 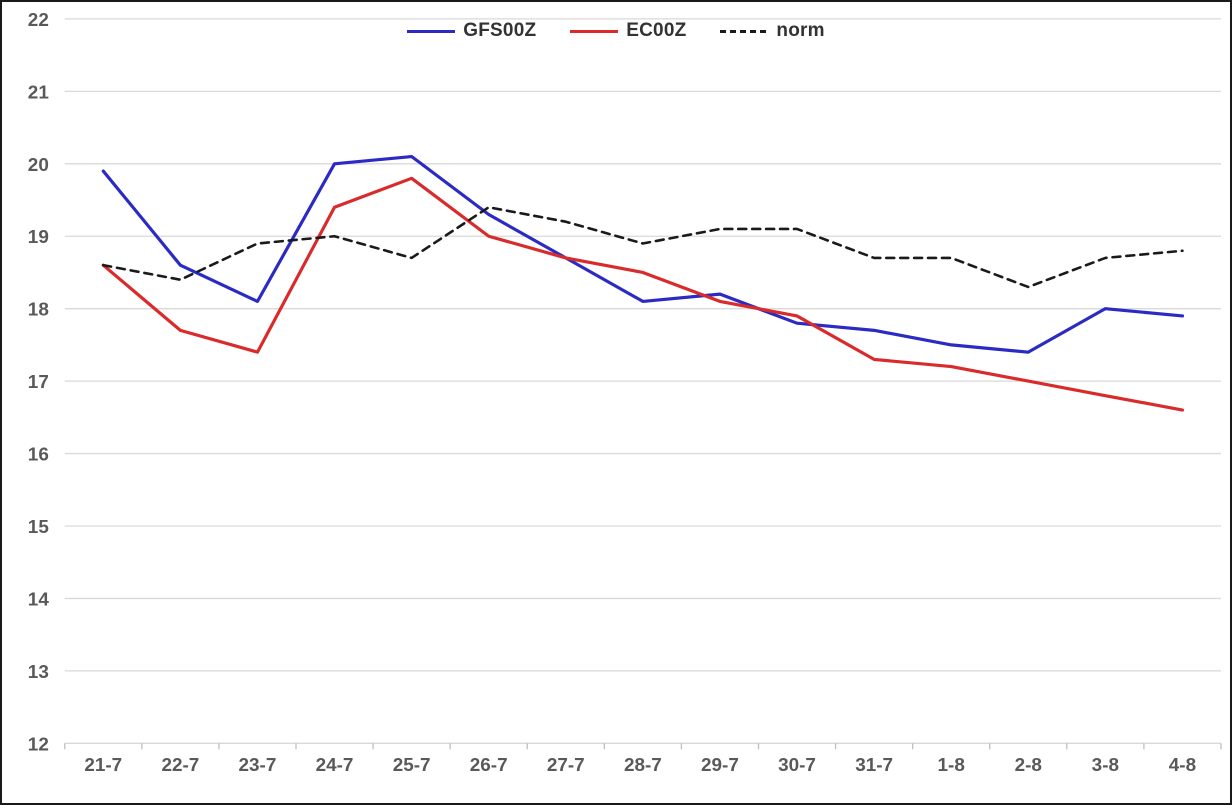 What do you see at coordinates (335, 765) in the screenshot?
I see `x-axis-label-24-7: 24-7` at bounding box center [335, 765].